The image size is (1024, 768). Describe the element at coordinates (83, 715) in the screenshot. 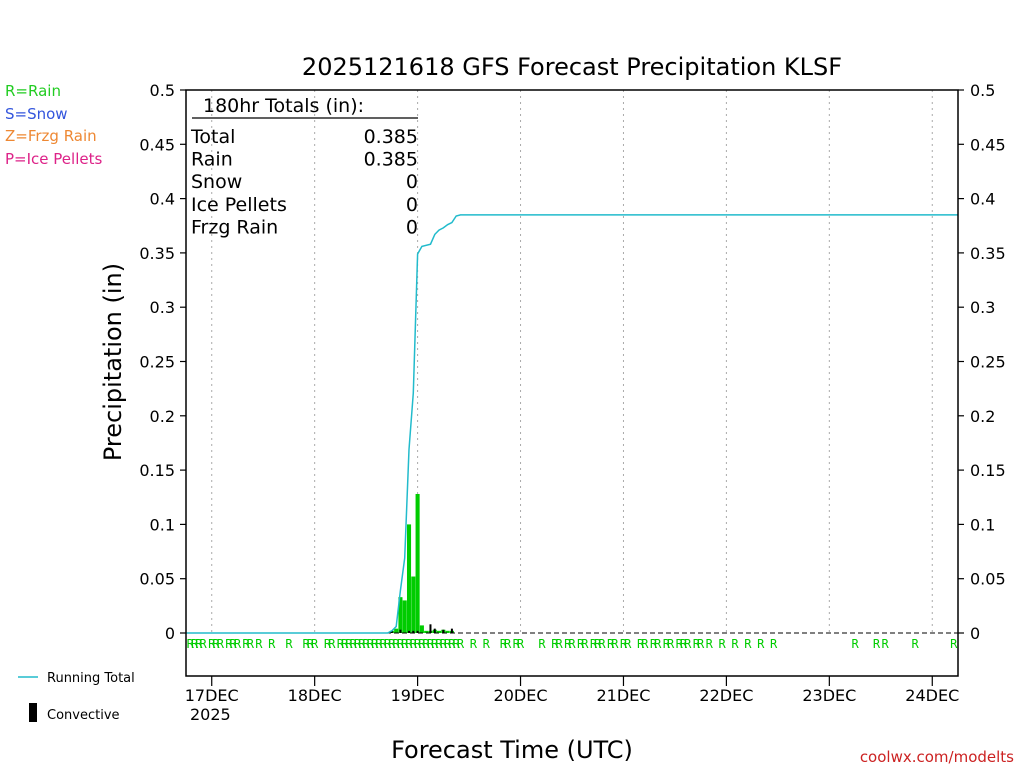

I see `convective-legend-label: Convective` at that location.